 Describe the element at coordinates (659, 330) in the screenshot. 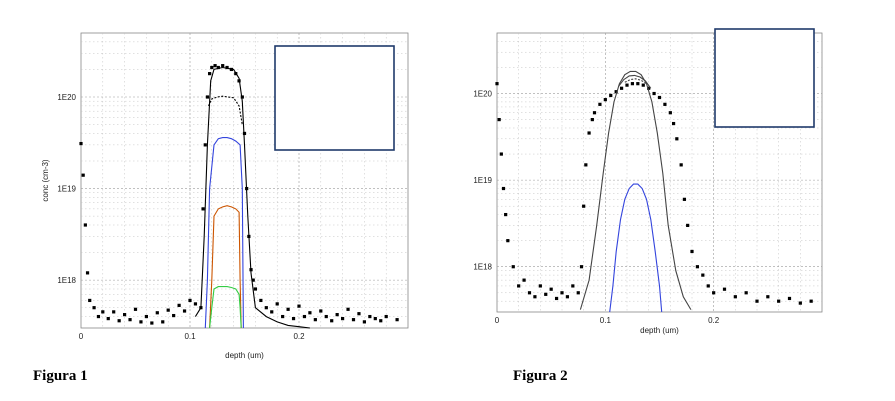

I see `x-axis-label: depth (um)` at that location.